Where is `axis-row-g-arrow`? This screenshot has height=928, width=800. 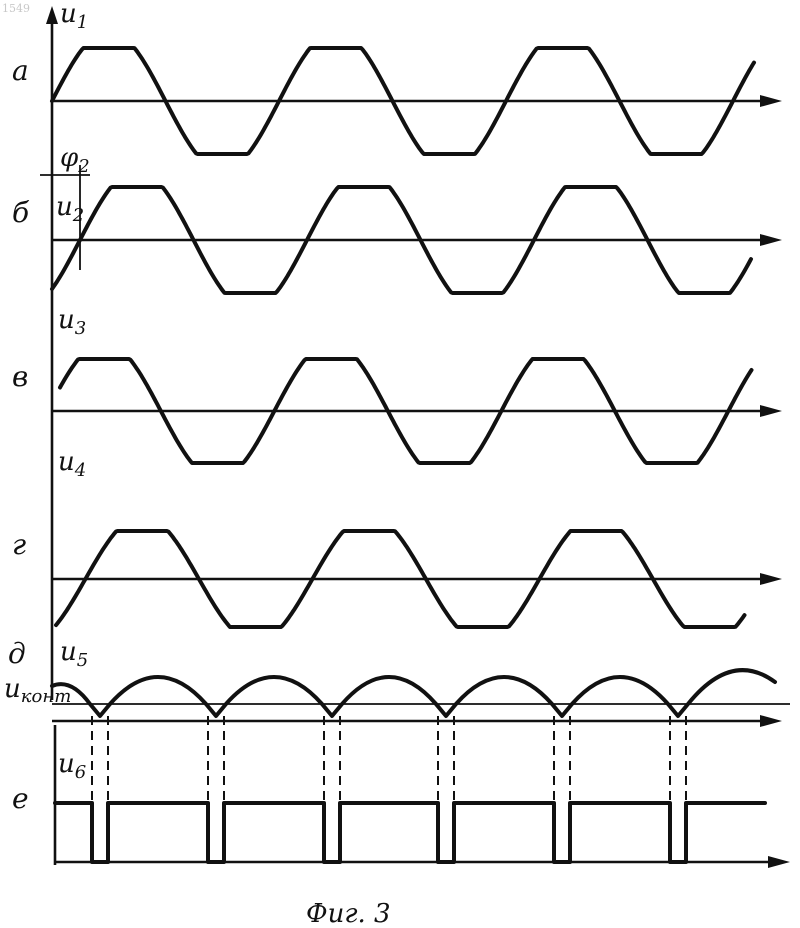
axis-row-g-arrow is located at coordinates (771, 579).